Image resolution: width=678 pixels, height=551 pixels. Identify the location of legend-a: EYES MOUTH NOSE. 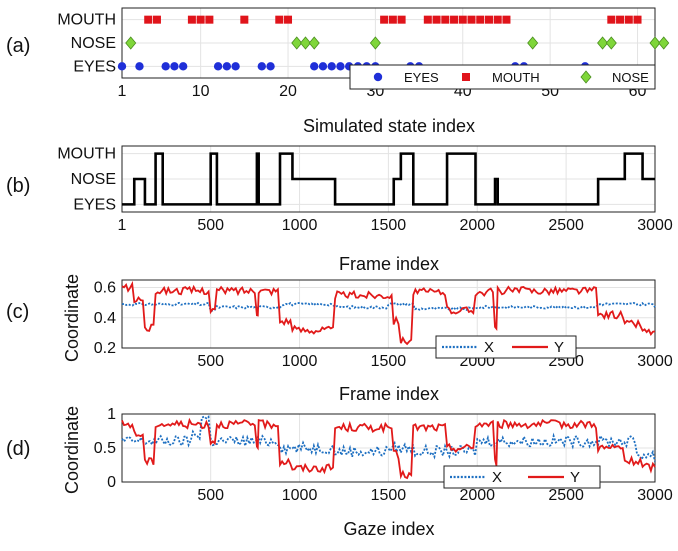
(502, 77).